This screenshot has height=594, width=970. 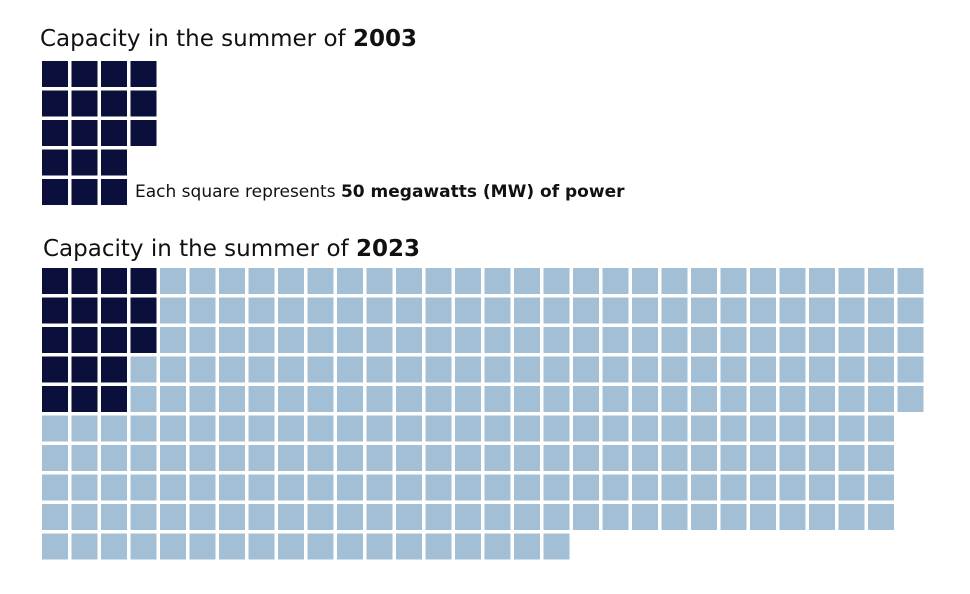 I want to click on waffle-chart-2003, so click(x=99, y=133).